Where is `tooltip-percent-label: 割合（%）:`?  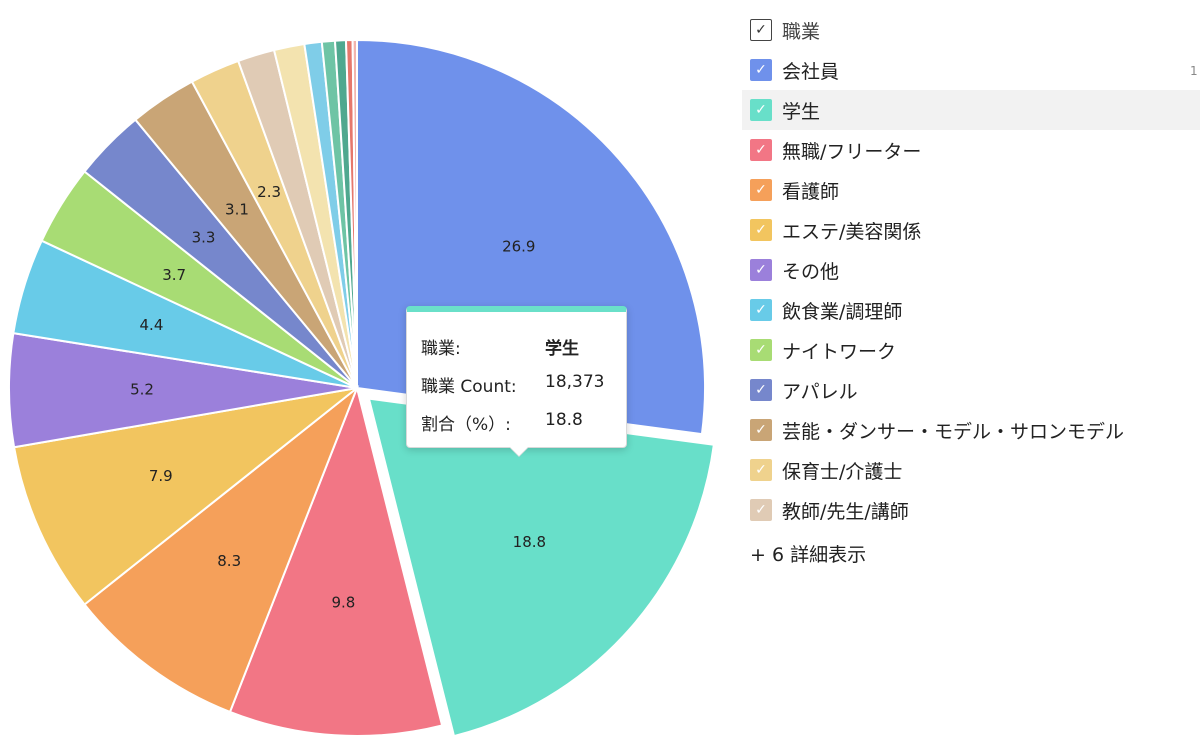
tooltip-percent-label: 割合（%）: is located at coordinates (466, 425).